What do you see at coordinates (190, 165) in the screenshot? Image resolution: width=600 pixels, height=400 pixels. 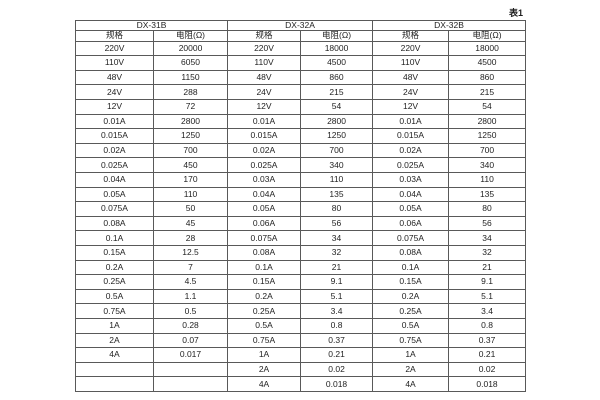 I see `resistance-cell: 450` at bounding box center [190, 165].